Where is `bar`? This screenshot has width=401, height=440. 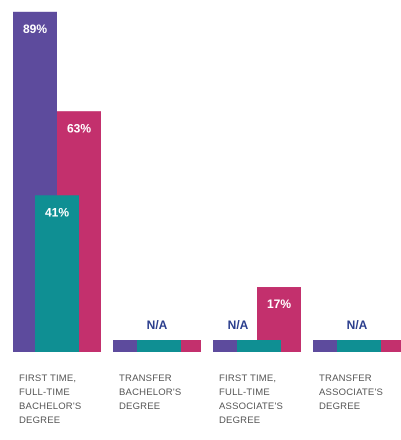 bar is located at coordinates (57, 273).